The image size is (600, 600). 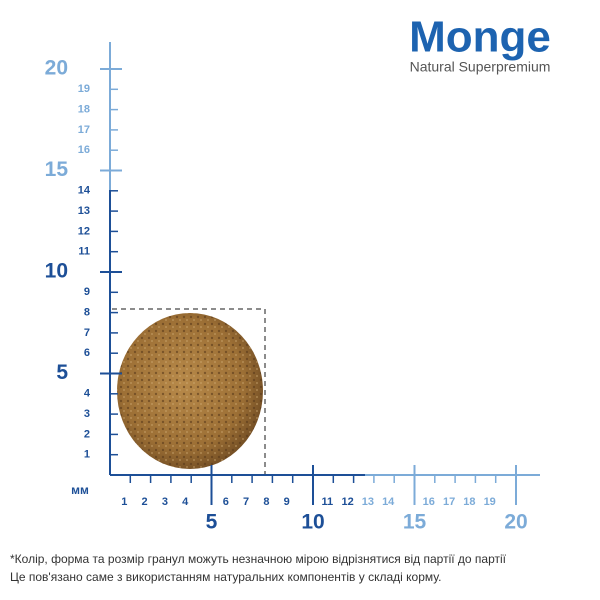 What do you see at coordinates (57, 169) in the screenshot?
I see `v-tick-label: 15` at bounding box center [57, 169].